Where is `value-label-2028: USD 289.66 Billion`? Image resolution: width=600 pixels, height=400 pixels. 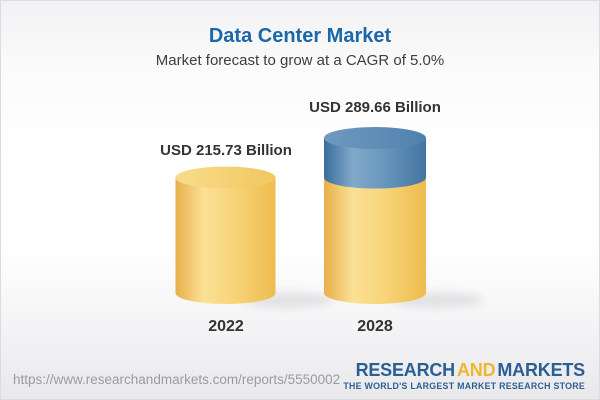
value-label-2028: USD 289.66 Billion is located at coordinates (375, 107).